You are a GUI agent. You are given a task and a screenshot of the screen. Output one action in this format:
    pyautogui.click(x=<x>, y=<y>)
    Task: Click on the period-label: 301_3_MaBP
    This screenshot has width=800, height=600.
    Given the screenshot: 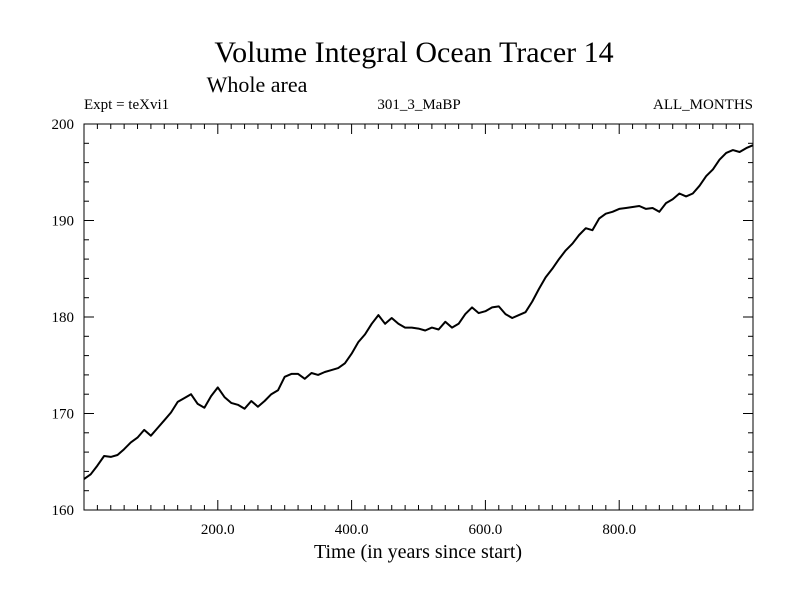 What is the action you would take?
    pyautogui.click(x=418, y=105)
    